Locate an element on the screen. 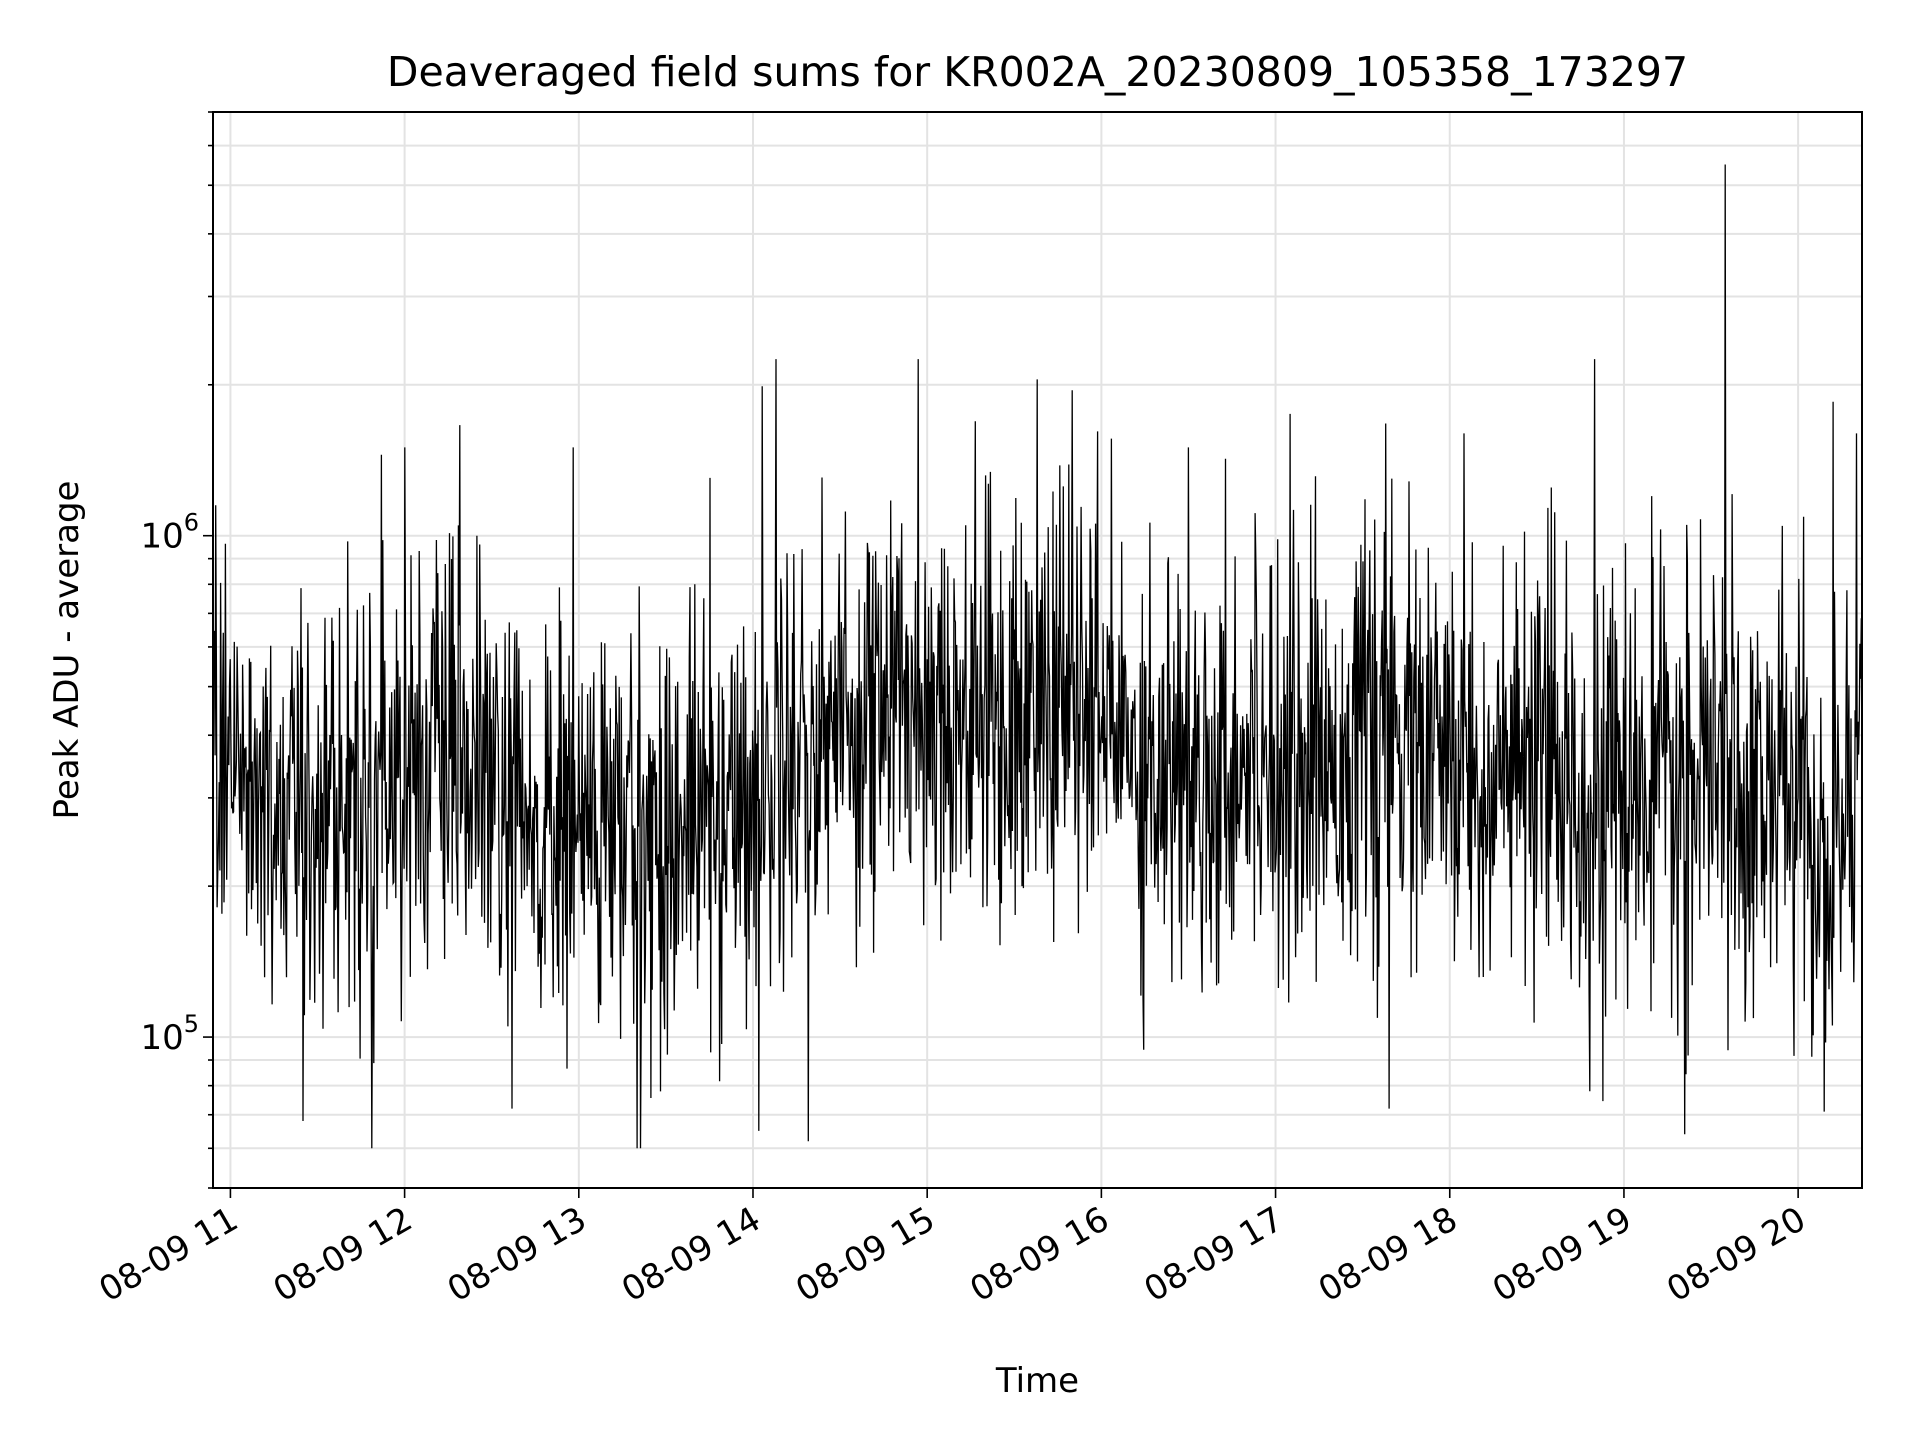  y-axis: 10⁵ 10⁶ is located at coordinates (176, 650).